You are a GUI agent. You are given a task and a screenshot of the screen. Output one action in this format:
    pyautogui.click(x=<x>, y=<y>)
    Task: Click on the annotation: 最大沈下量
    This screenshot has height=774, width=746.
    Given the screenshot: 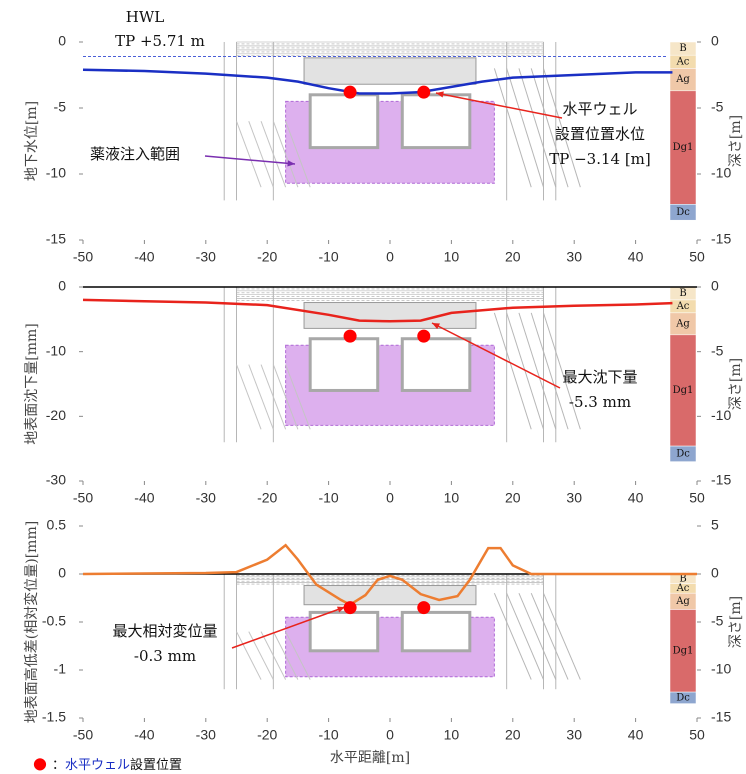 What is the action you would take?
    pyautogui.click(x=599, y=377)
    